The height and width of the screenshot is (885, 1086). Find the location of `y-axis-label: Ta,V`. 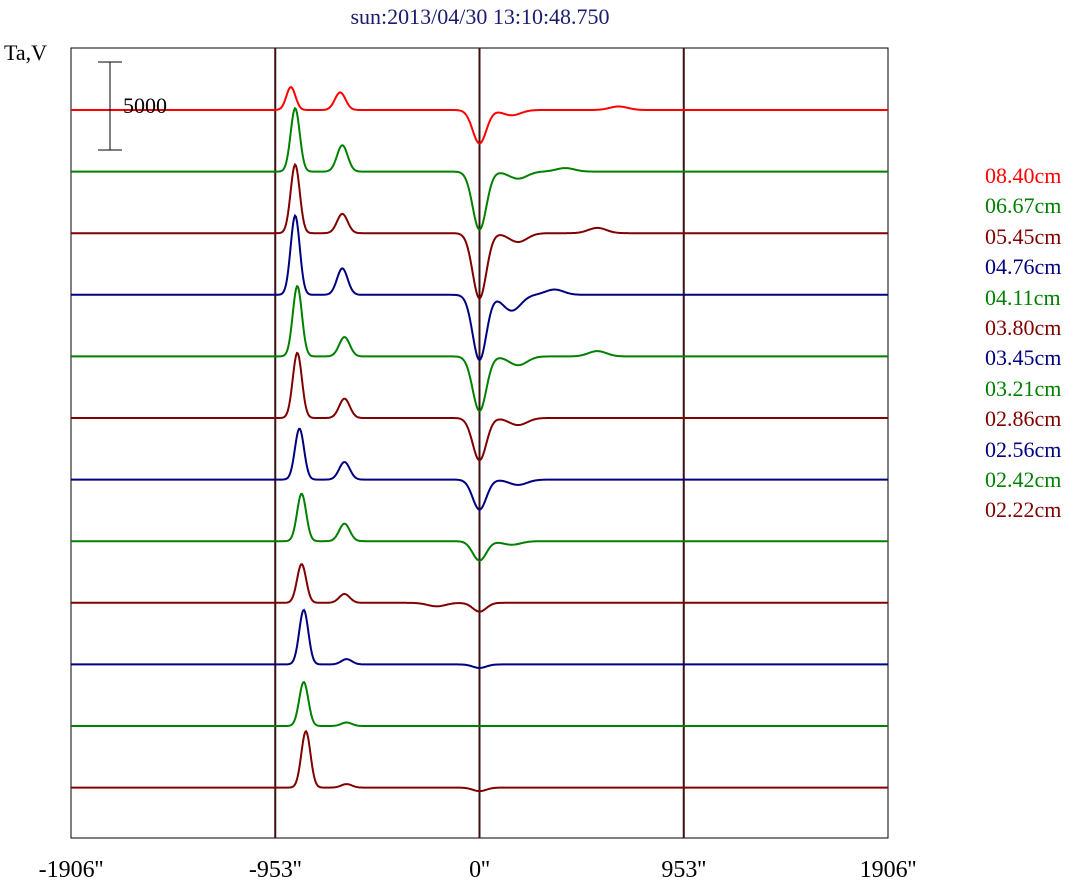

y-axis-label: Ta,V is located at coordinates (26, 52).